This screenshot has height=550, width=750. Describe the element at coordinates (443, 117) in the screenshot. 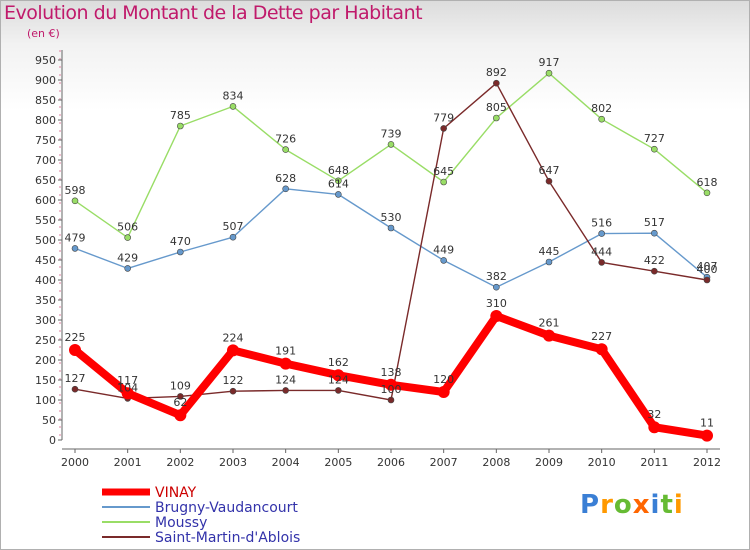

I see `data-label-saint-martin-d-ablois: 779` at that location.